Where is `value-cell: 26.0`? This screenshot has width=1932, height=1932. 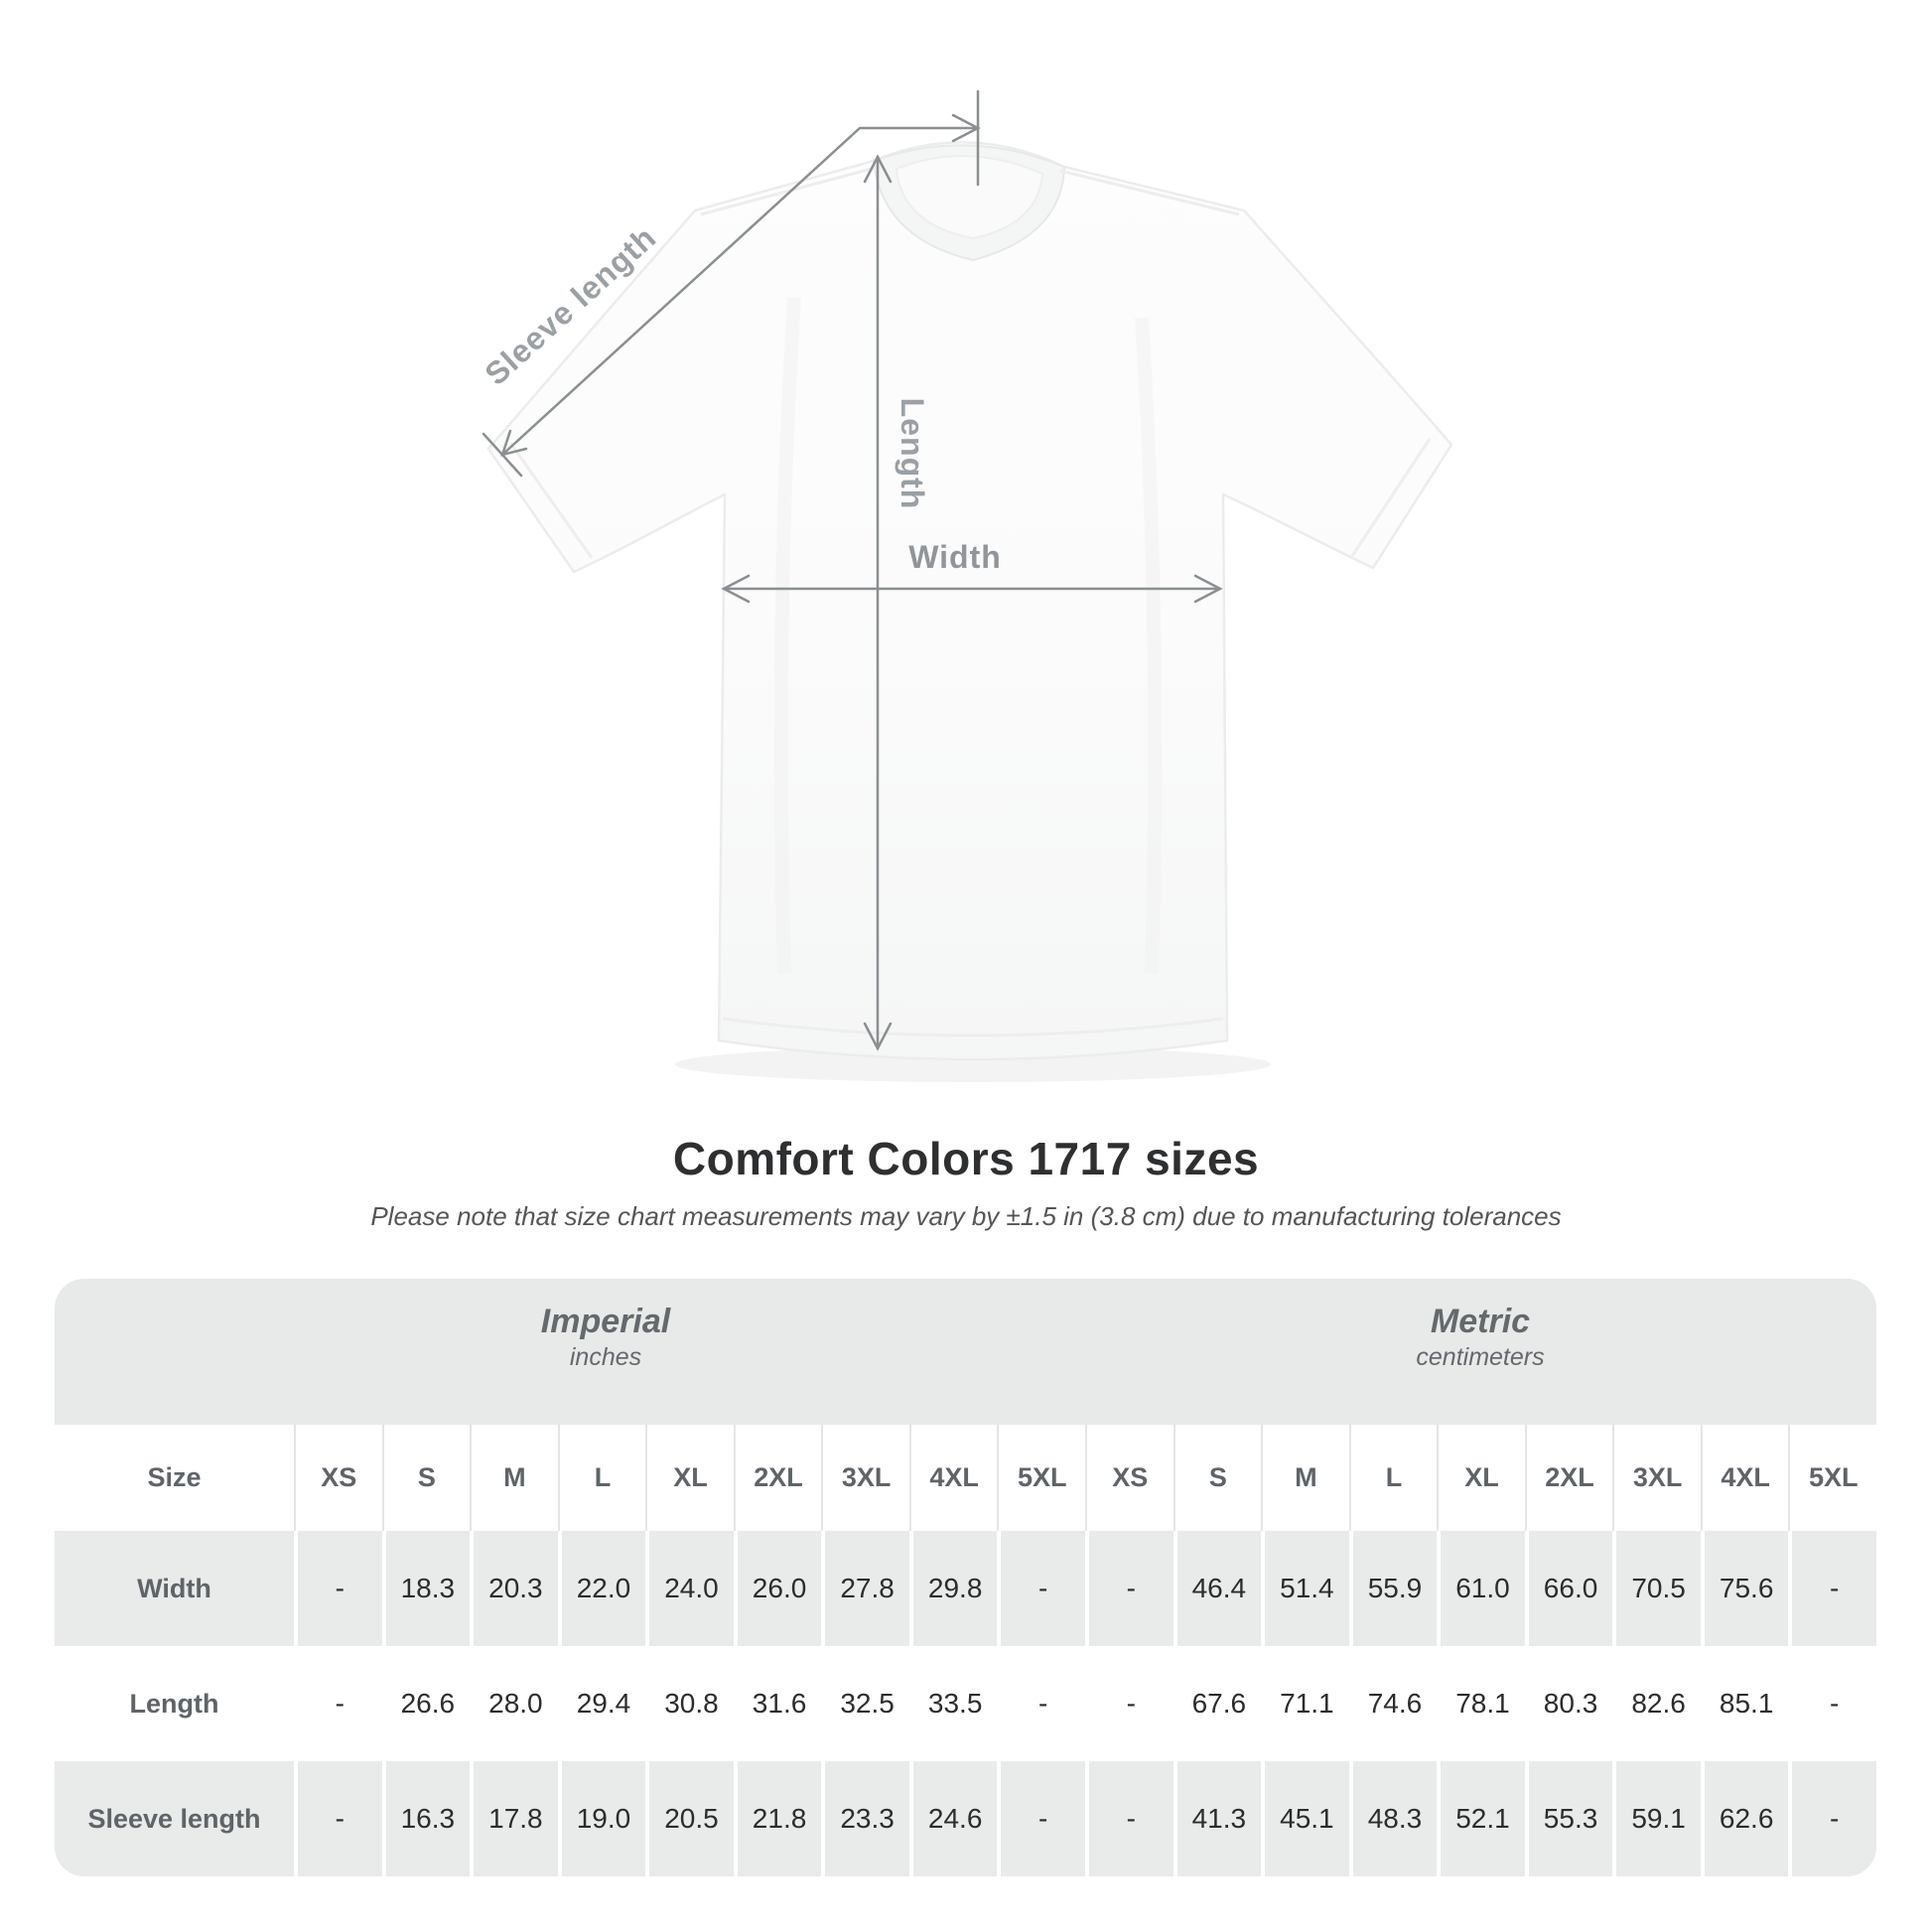
value-cell: 26.0 is located at coordinates (777, 1589).